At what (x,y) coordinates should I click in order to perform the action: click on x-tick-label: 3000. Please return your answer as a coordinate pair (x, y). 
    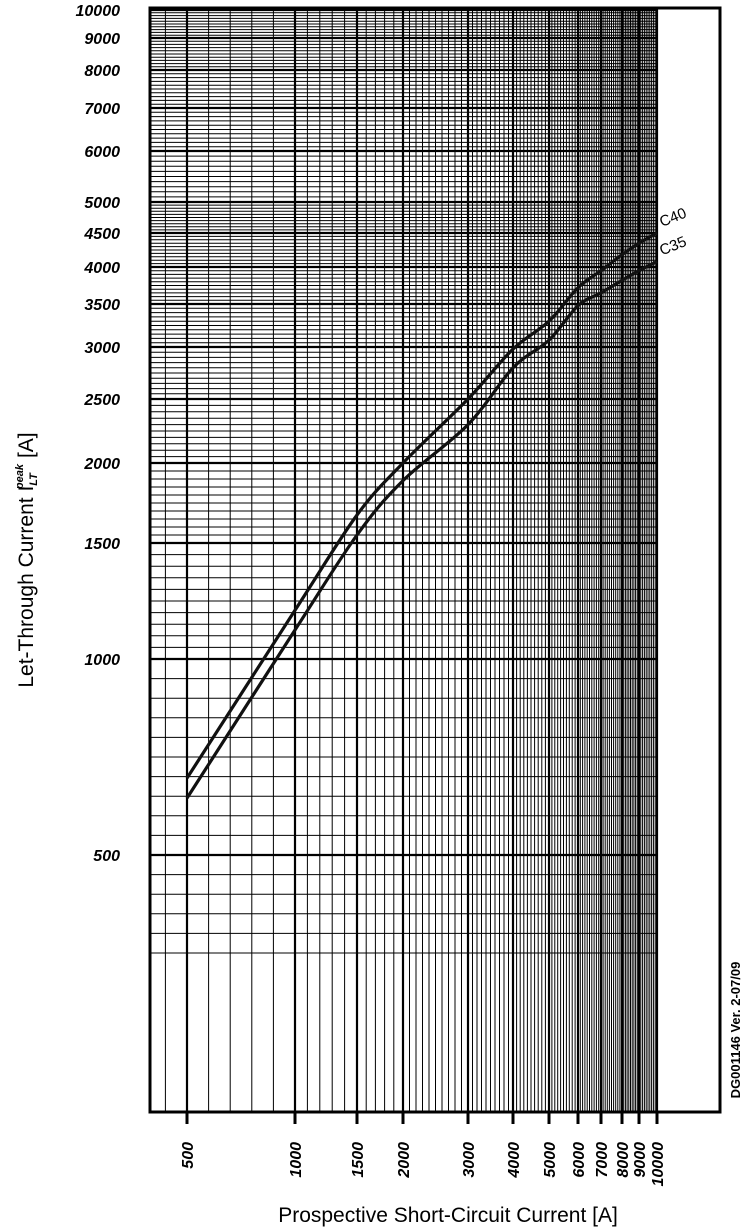
    Looking at the image, I should click on (469, 1160).